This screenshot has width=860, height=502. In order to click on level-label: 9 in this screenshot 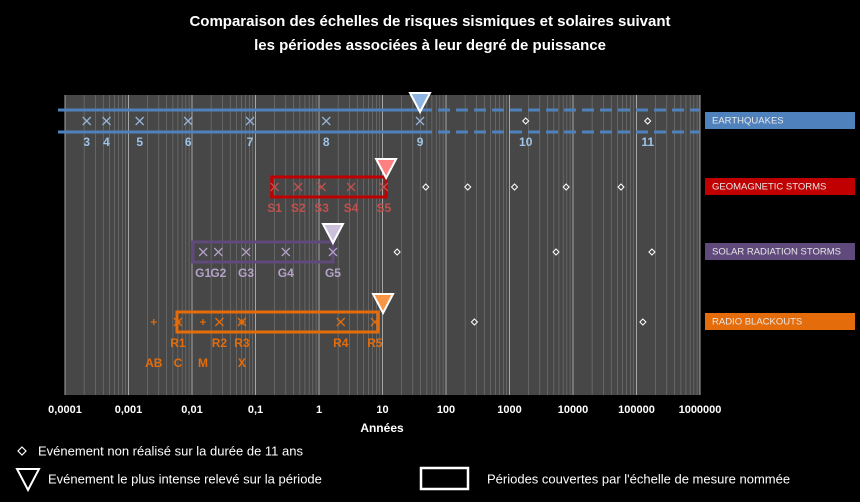, I will do `click(420, 142)`.